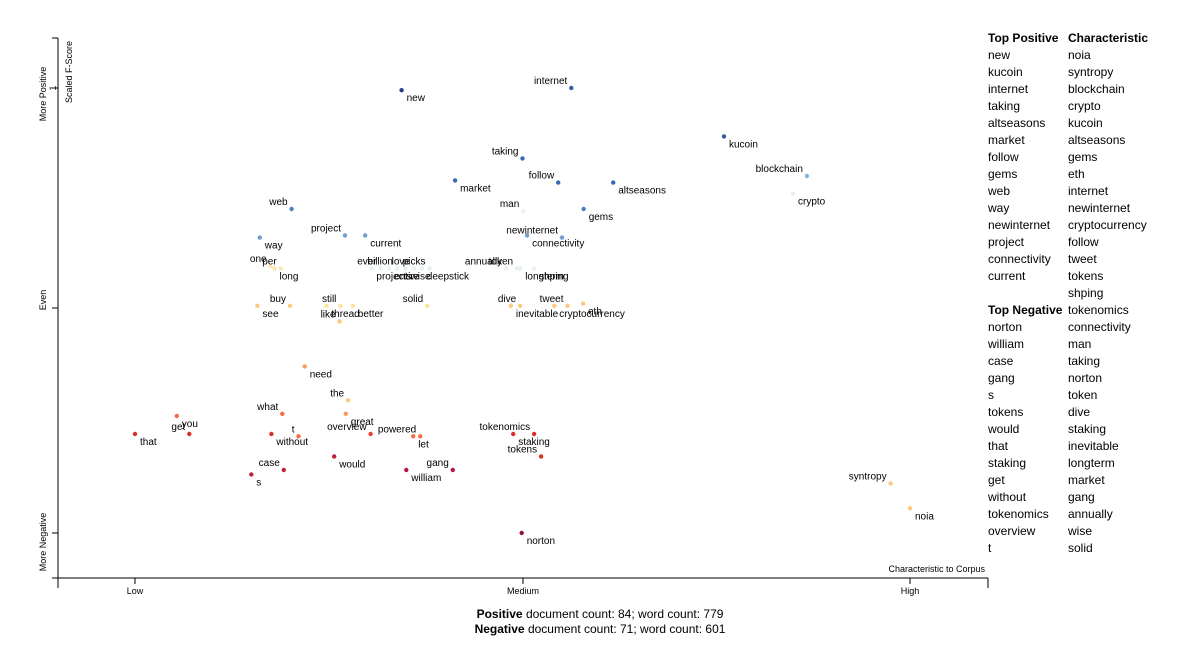  What do you see at coordinates (1079, 412) in the screenshot?
I see `characteristic-item: dive` at bounding box center [1079, 412].